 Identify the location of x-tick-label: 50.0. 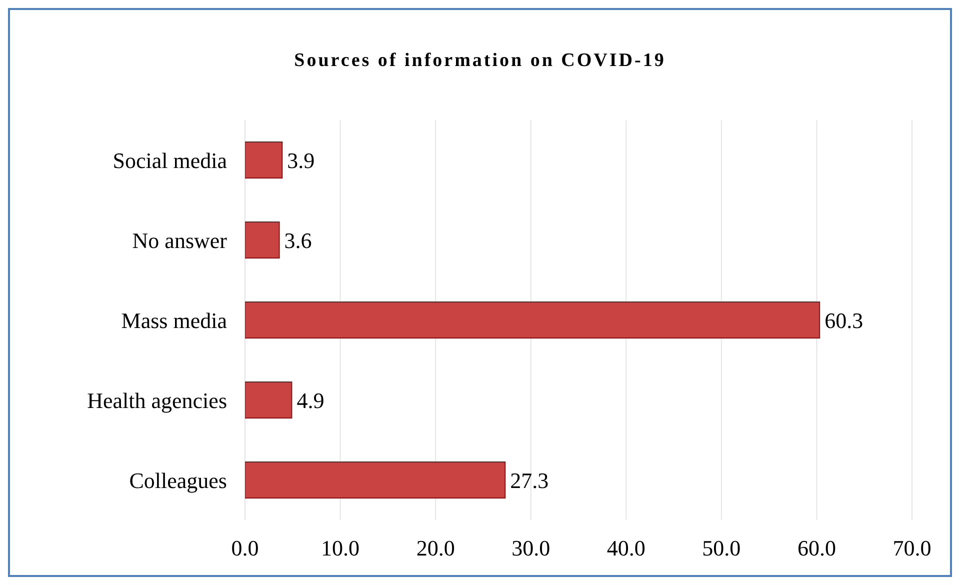
(721, 548).